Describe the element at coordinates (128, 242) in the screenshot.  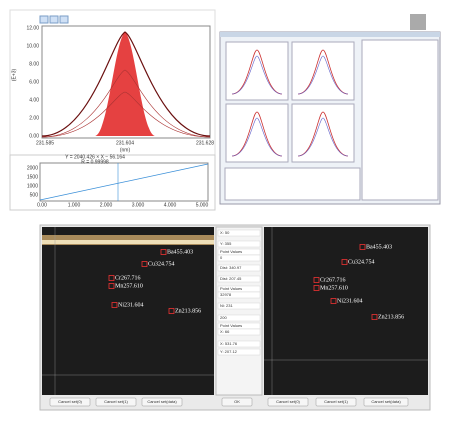
I see `bright-band` at that location.